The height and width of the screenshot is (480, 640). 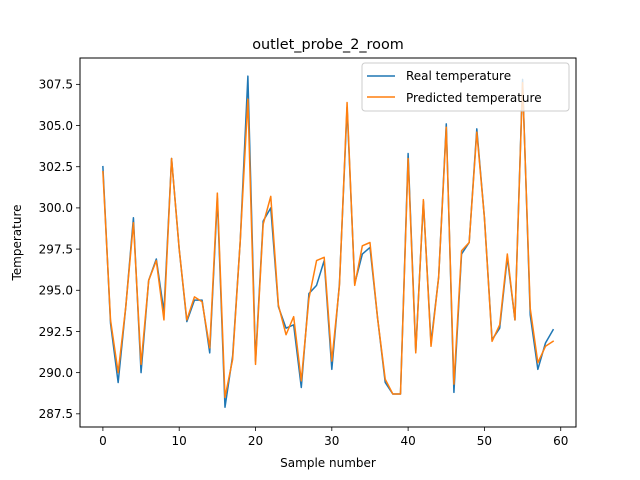 What do you see at coordinates (56, 373) in the screenshot?
I see `y-tick-label: 290.0` at bounding box center [56, 373].